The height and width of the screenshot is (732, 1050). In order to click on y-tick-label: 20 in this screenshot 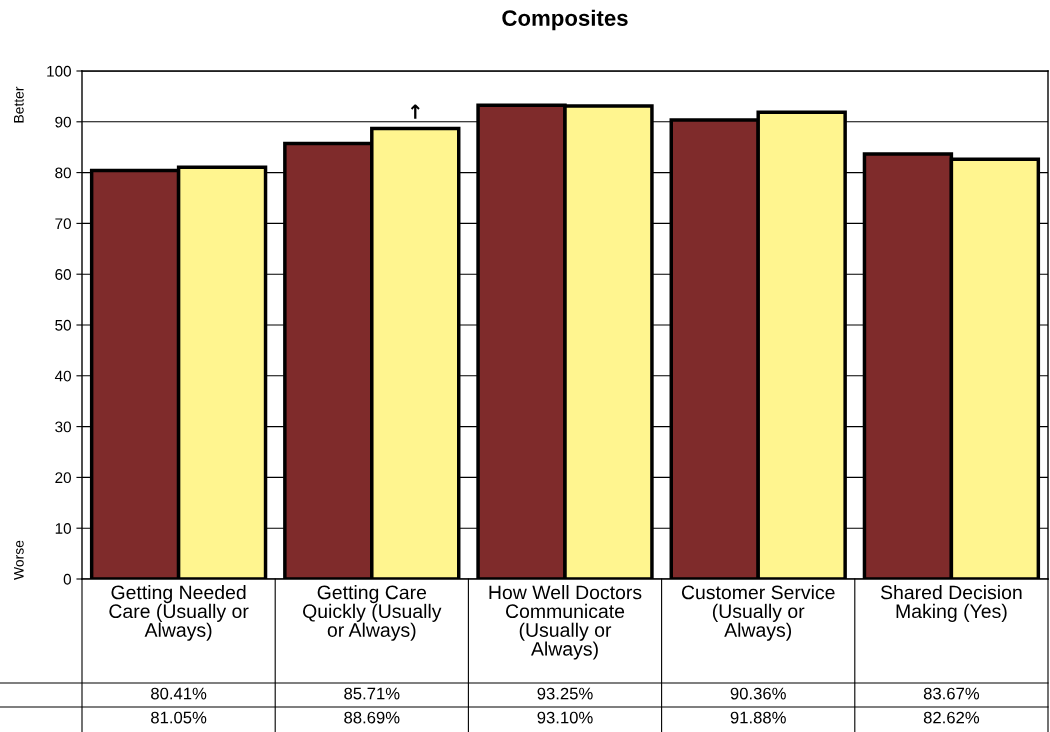, I will do `click(63, 478)`.